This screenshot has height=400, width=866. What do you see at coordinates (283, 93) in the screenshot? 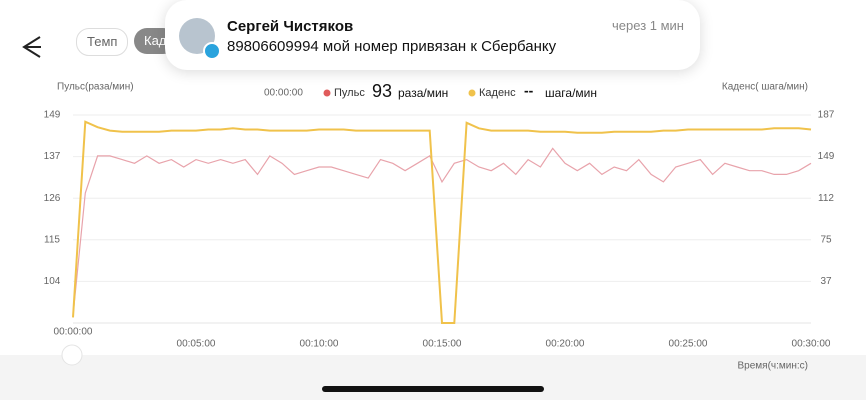
I see `readout-time: 00:00:00` at bounding box center [283, 93].